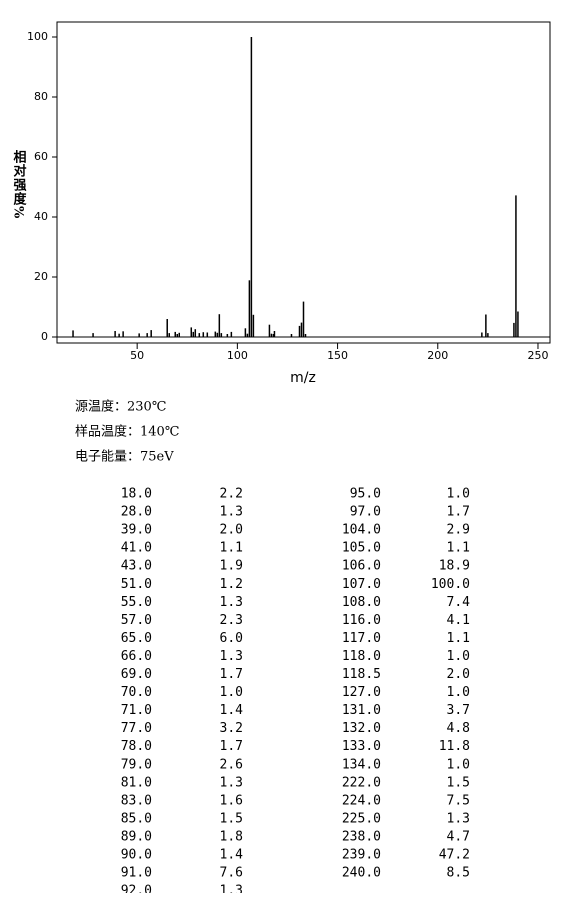 This screenshot has width=570, height=897. What do you see at coordinates (361, 818) in the screenshot?
I see `mz-cell: 225.0` at bounding box center [361, 818].